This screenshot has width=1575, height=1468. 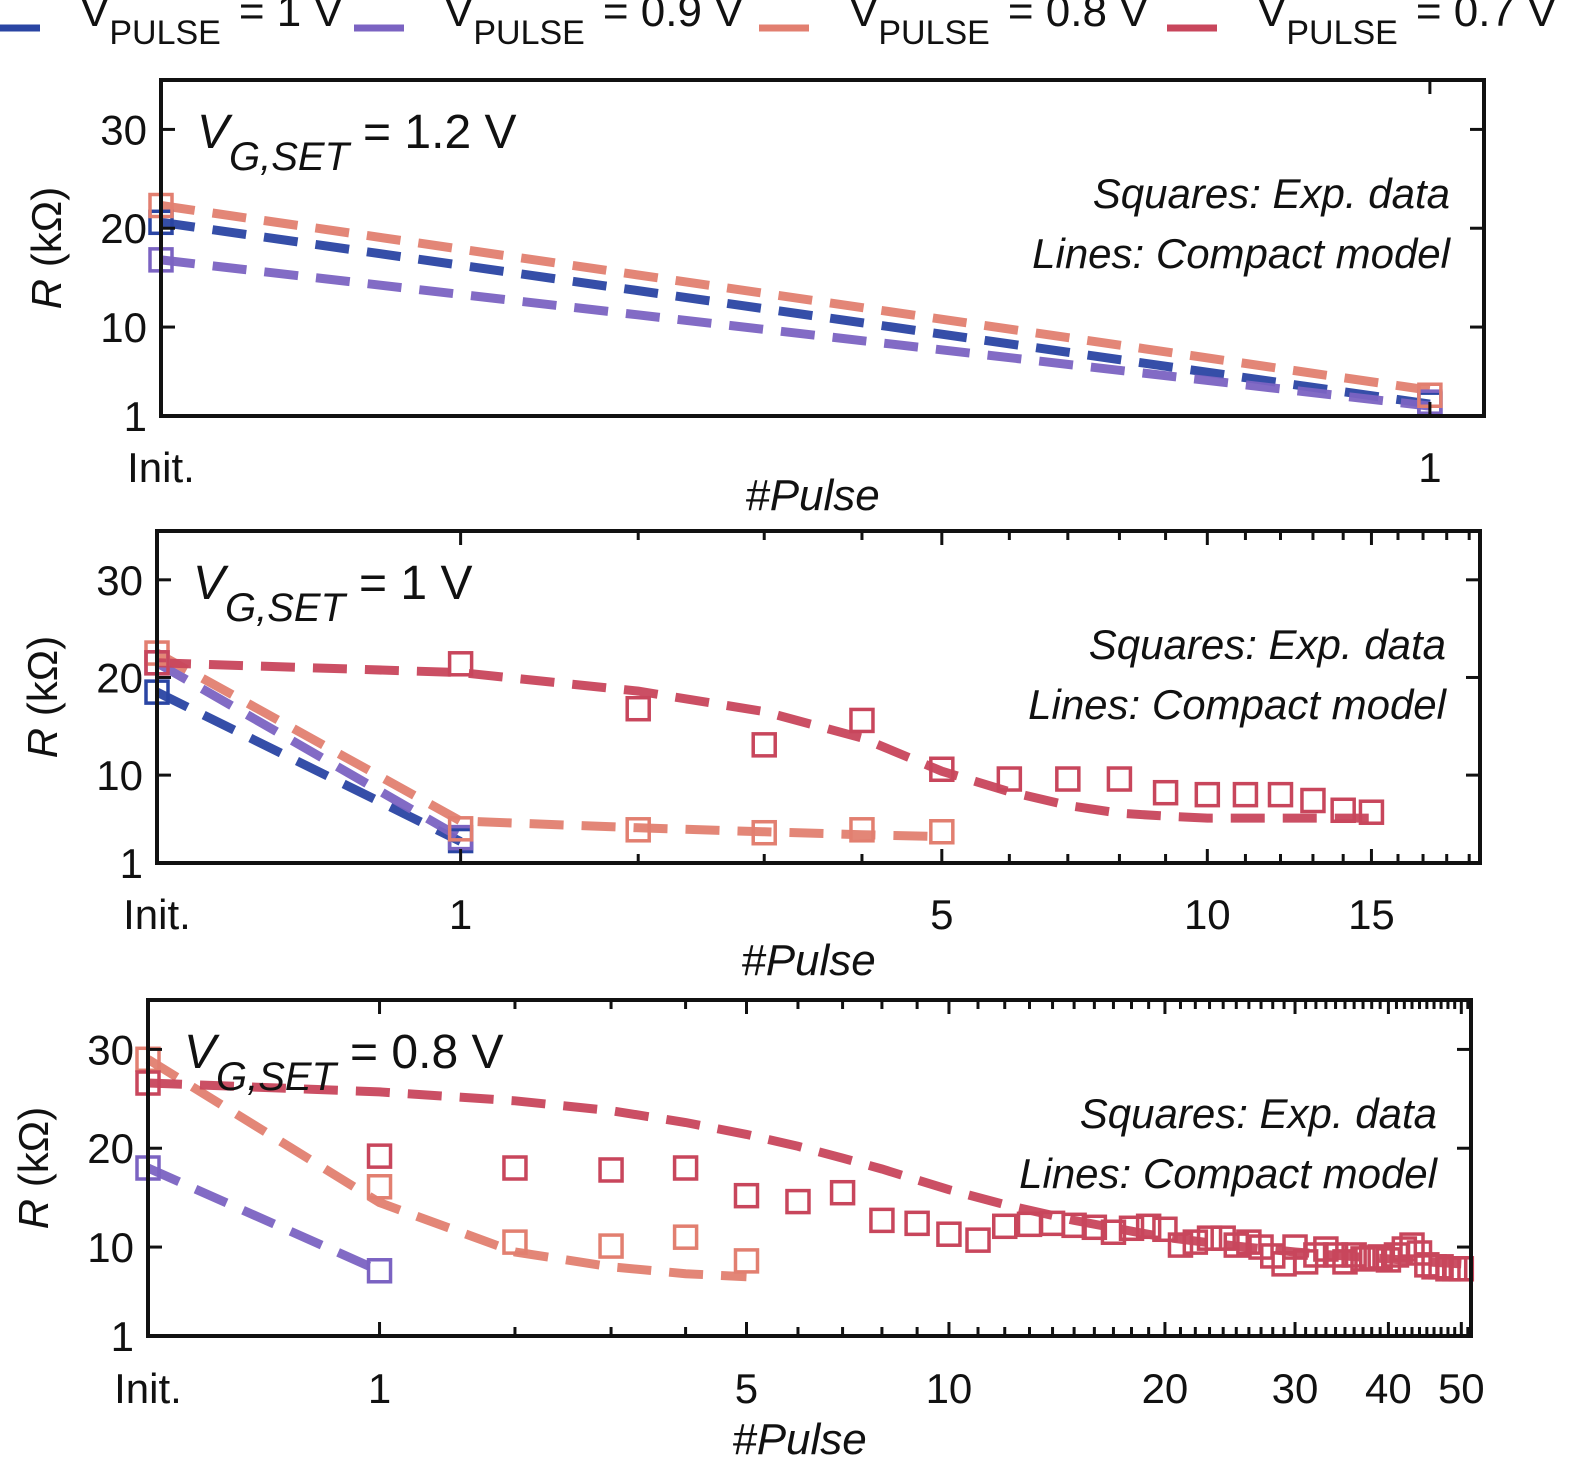 I want to click on legend-label: VPULSE = 0.7 V, so click(x=1407, y=26).